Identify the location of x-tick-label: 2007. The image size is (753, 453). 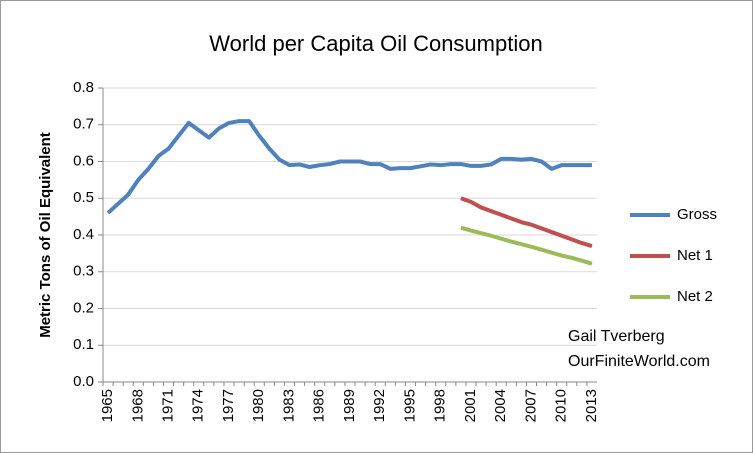
(530, 405).